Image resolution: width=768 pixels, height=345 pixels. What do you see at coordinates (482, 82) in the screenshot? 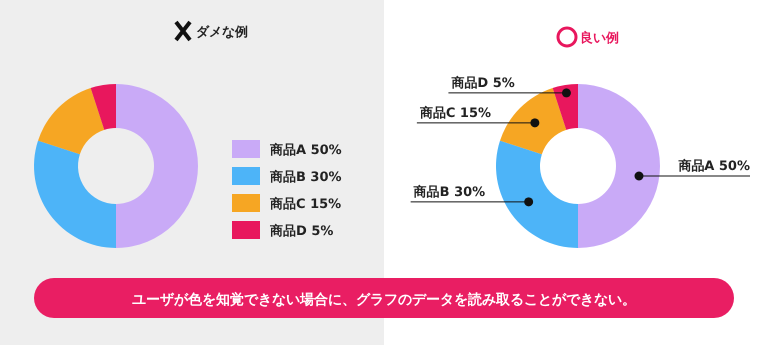
I see `slice-label: 商品D 5%` at bounding box center [482, 82].